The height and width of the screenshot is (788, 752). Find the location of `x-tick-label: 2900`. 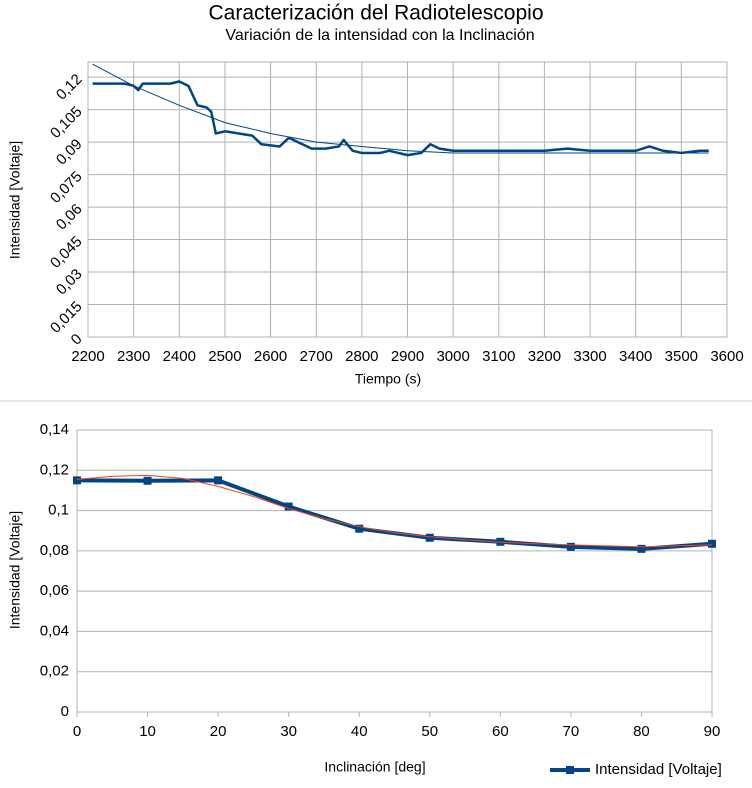

x-tick-label: 2900 is located at coordinates (407, 356).